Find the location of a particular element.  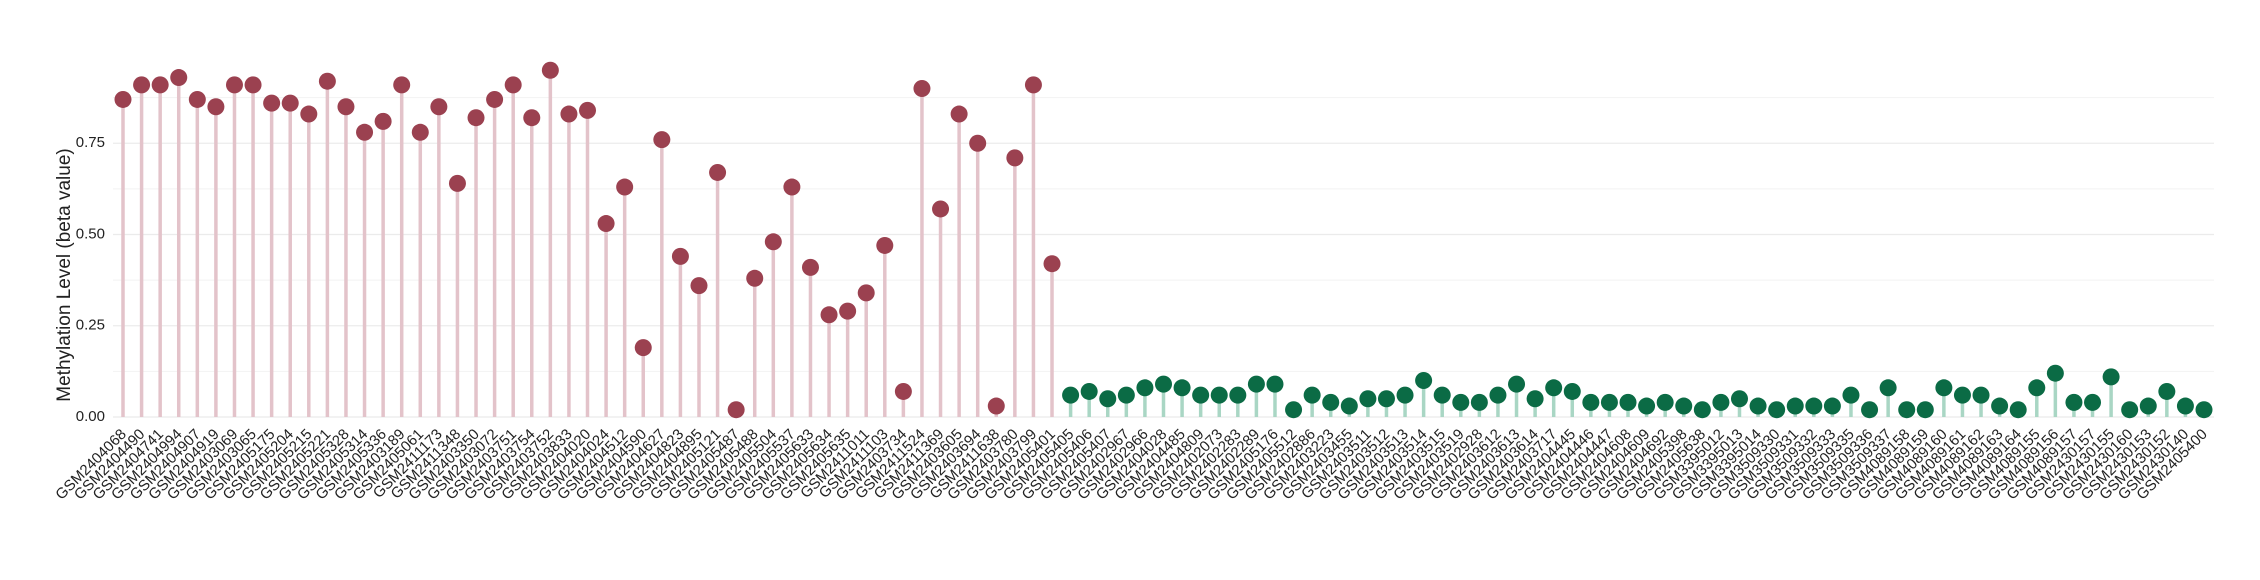

y-axis-label: Methylation Level (beta value) is located at coordinates (64, 274).